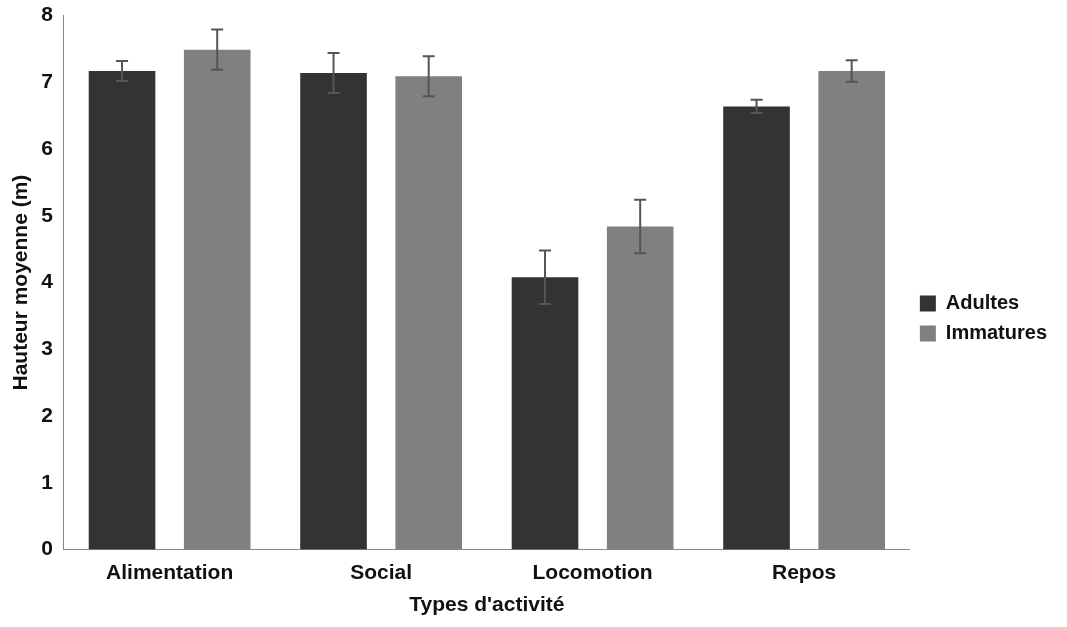 The height and width of the screenshot is (627, 1067). Describe the element at coordinates (47, 281) in the screenshot. I see `y-tick-label: 4` at that location.